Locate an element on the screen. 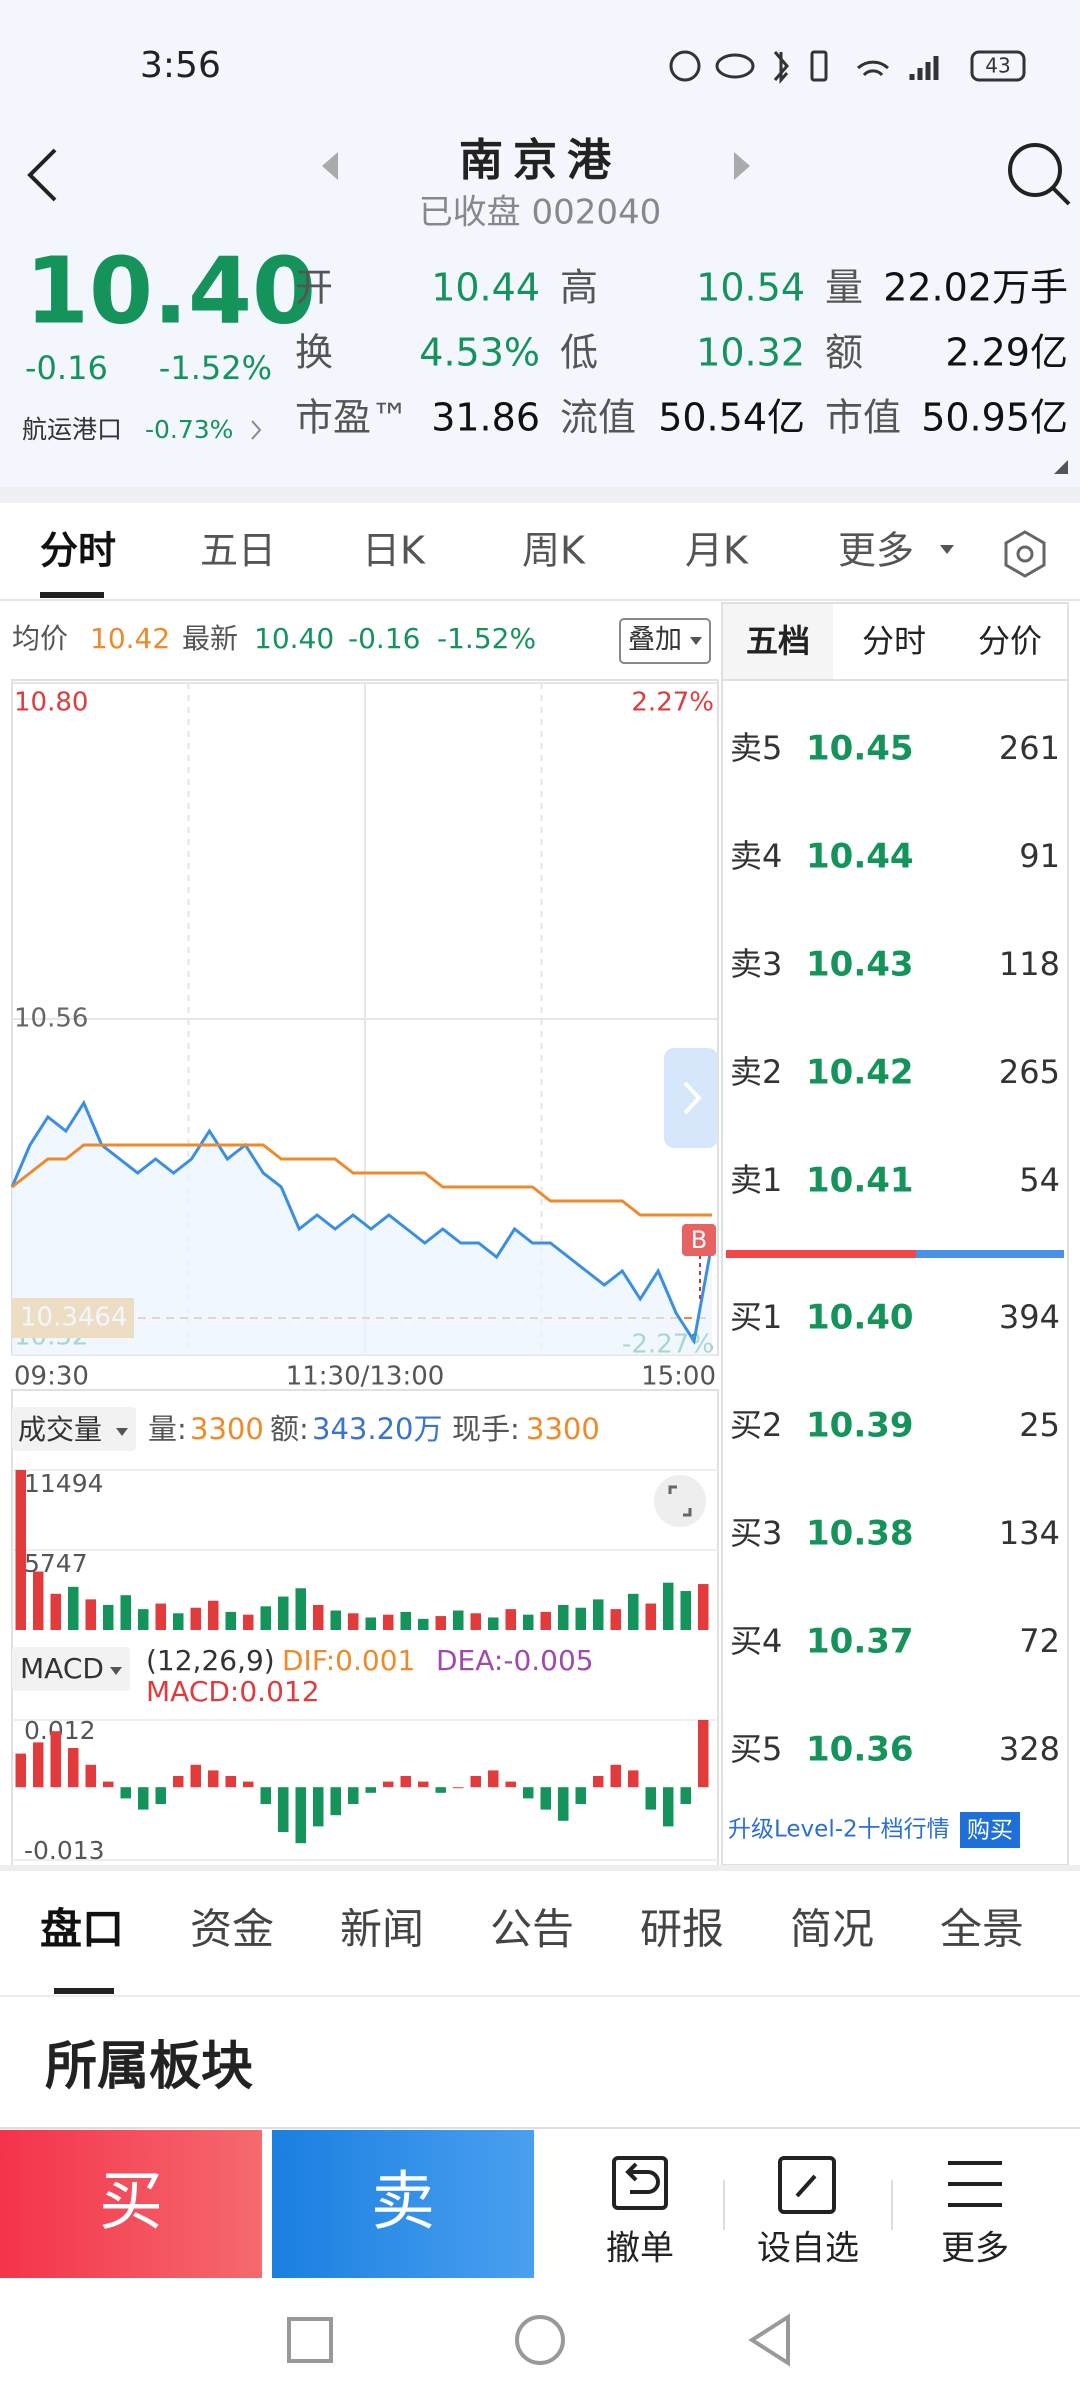 This screenshot has width=1080, height=2400. tab: 五日 is located at coordinates (238, 551).